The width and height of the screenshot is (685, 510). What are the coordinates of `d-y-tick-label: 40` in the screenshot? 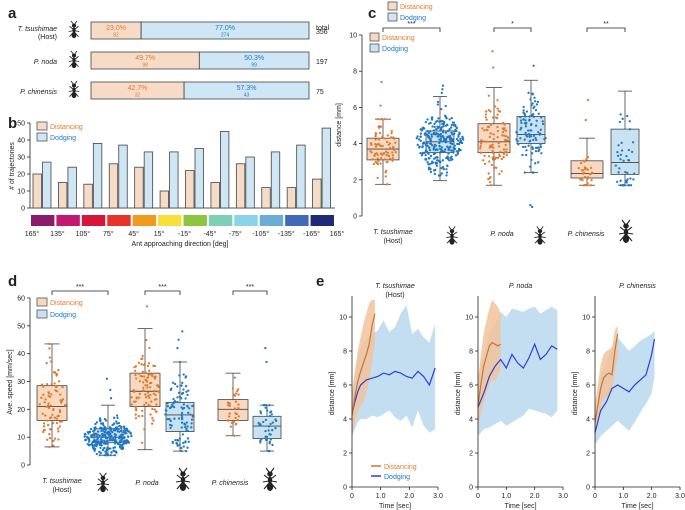 It's located at (21, 354).